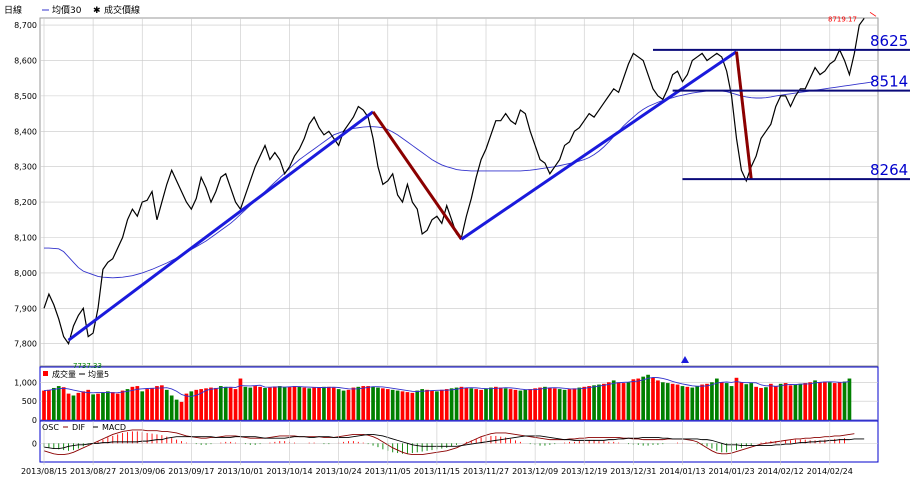 Image resolution: width=915 pixels, height=492 pixels. What do you see at coordinates (339, 471) in the screenshot?
I see `x-tick-label: 2013/10/24` at bounding box center [339, 471].